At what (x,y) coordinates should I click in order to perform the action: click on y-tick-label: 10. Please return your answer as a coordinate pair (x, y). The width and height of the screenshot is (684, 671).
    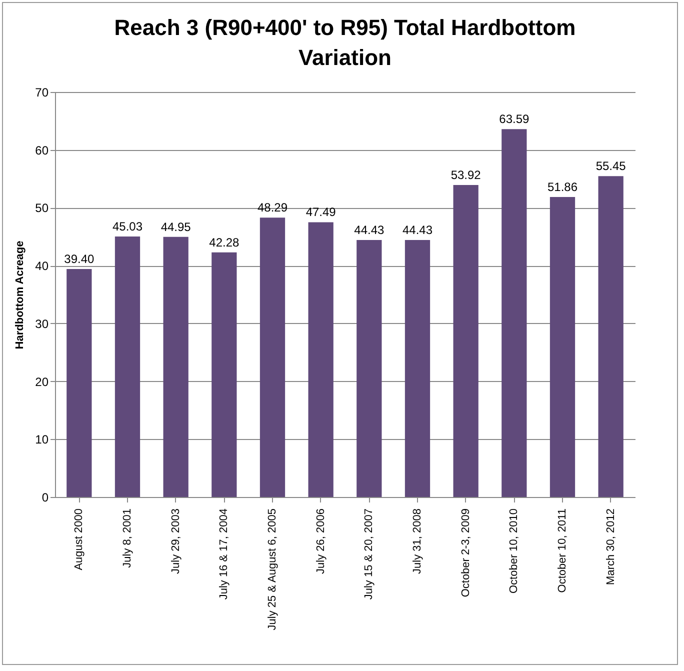
    Looking at the image, I should click on (42, 439).